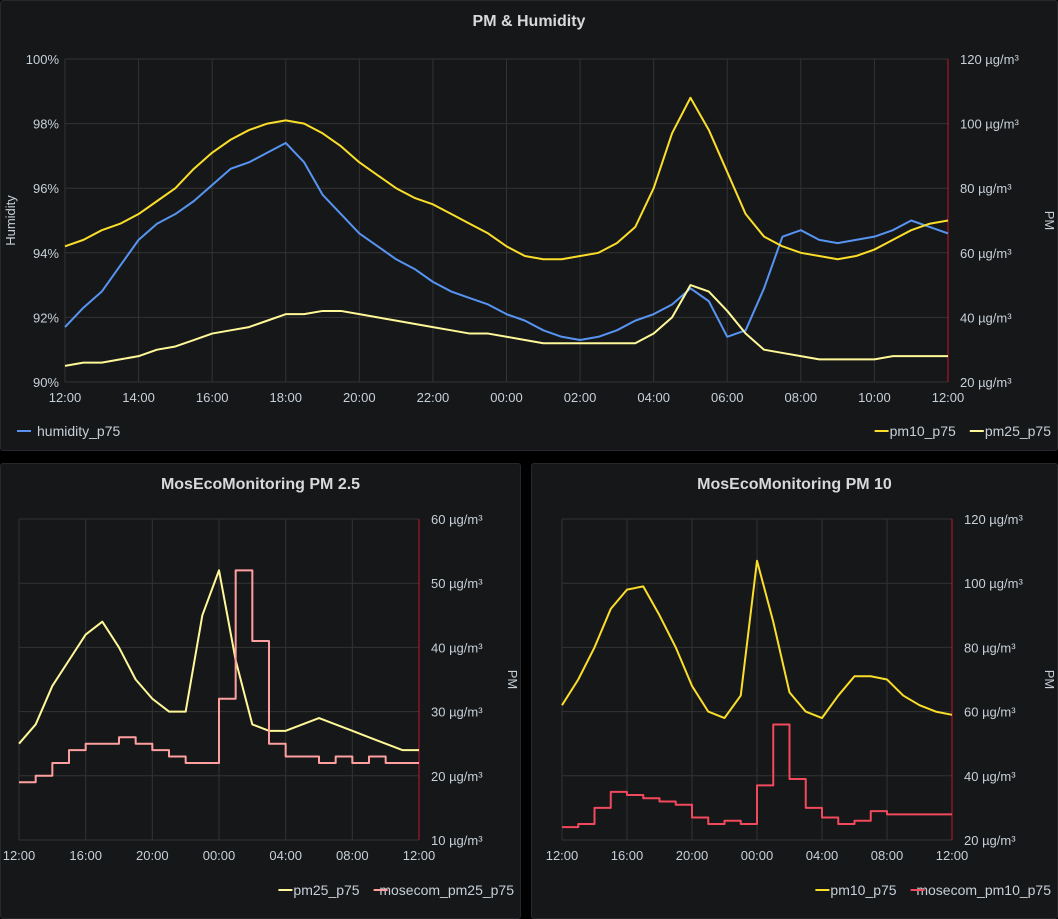 Image resolution: width=1058 pixels, height=919 pixels. Describe the element at coordinates (10, 220) in the screenshot. I see `y-left-axis-label: Humidity` at that location.